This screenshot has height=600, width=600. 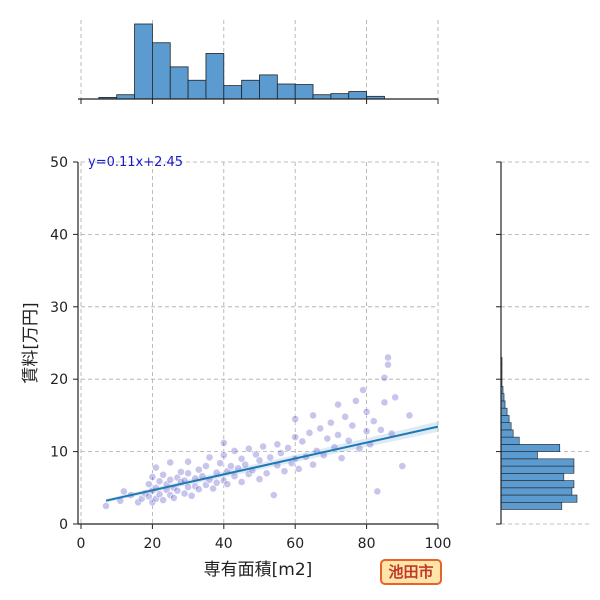 I want to click on x-marginal-histogram, so click(x=258, y=62).